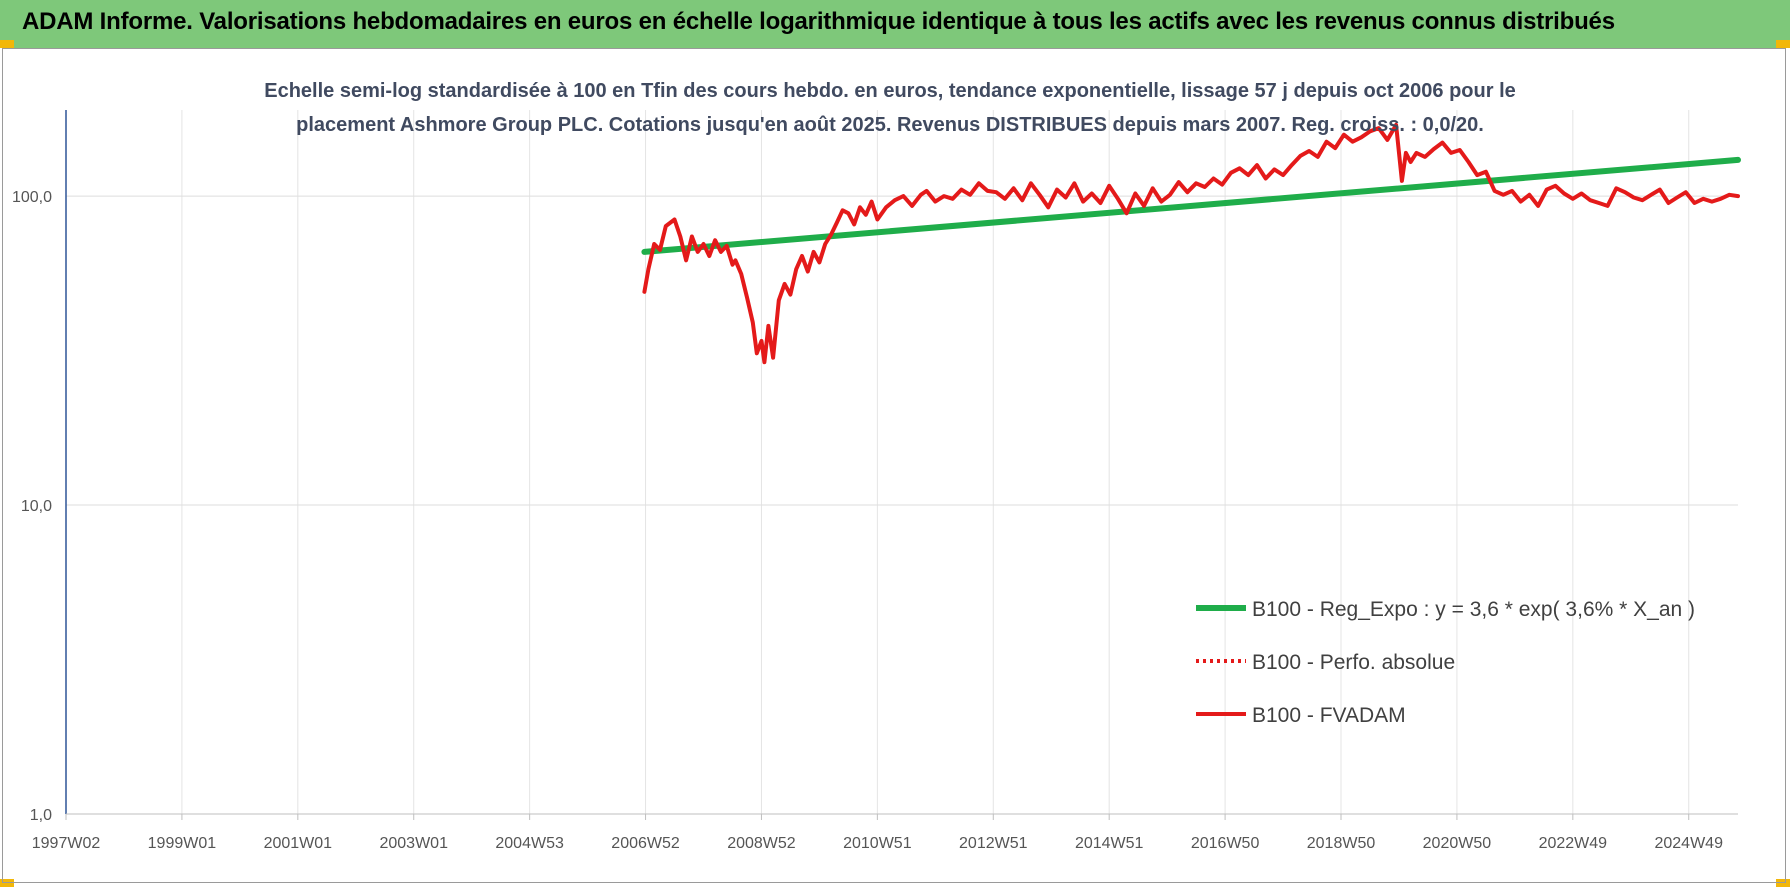 This screenshot has height=887, width=1790. Describe the element at coordinates (1225, 843) in the screenshot. I see `x-tick-label: 2016W50` at that location.